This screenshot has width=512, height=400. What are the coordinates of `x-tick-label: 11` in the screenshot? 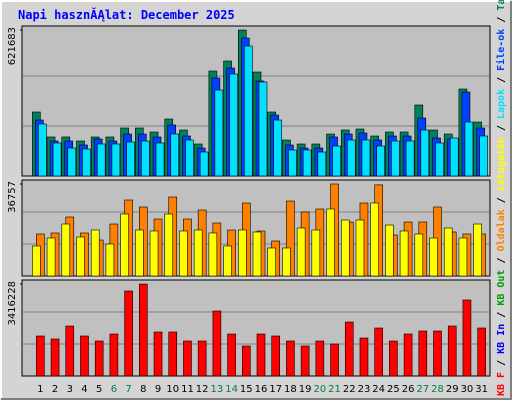 It's located at (187, 389).